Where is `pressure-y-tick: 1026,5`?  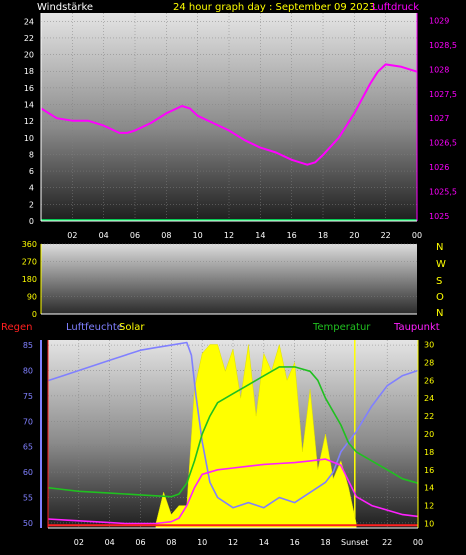
pressure-y-tick: 1026,5 is located at coordinates (443, 143).